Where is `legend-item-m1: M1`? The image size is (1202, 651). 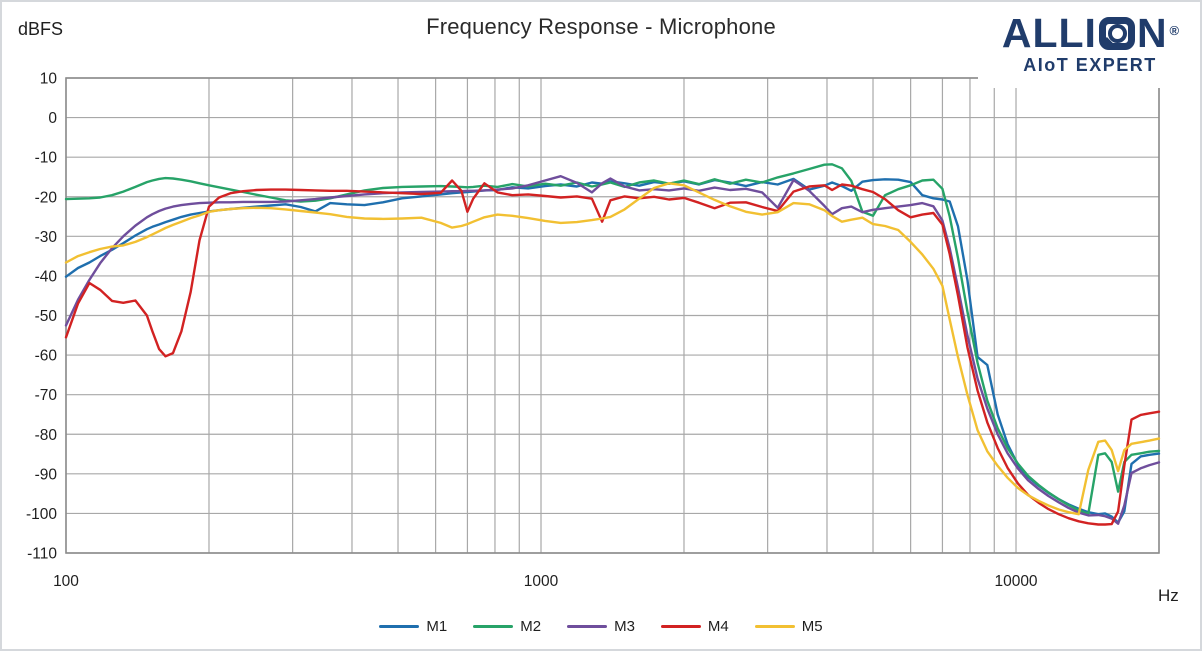 legend-item-m1: M1 is located at coordinates (413, 626).